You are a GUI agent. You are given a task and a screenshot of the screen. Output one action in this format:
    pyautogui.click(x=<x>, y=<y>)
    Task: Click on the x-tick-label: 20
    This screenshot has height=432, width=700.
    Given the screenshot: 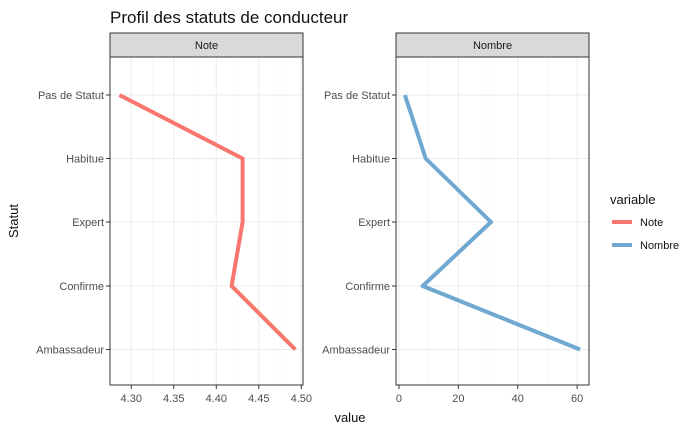 What is the action you would take?
    pyautogui.click(x=458, y=399)
    